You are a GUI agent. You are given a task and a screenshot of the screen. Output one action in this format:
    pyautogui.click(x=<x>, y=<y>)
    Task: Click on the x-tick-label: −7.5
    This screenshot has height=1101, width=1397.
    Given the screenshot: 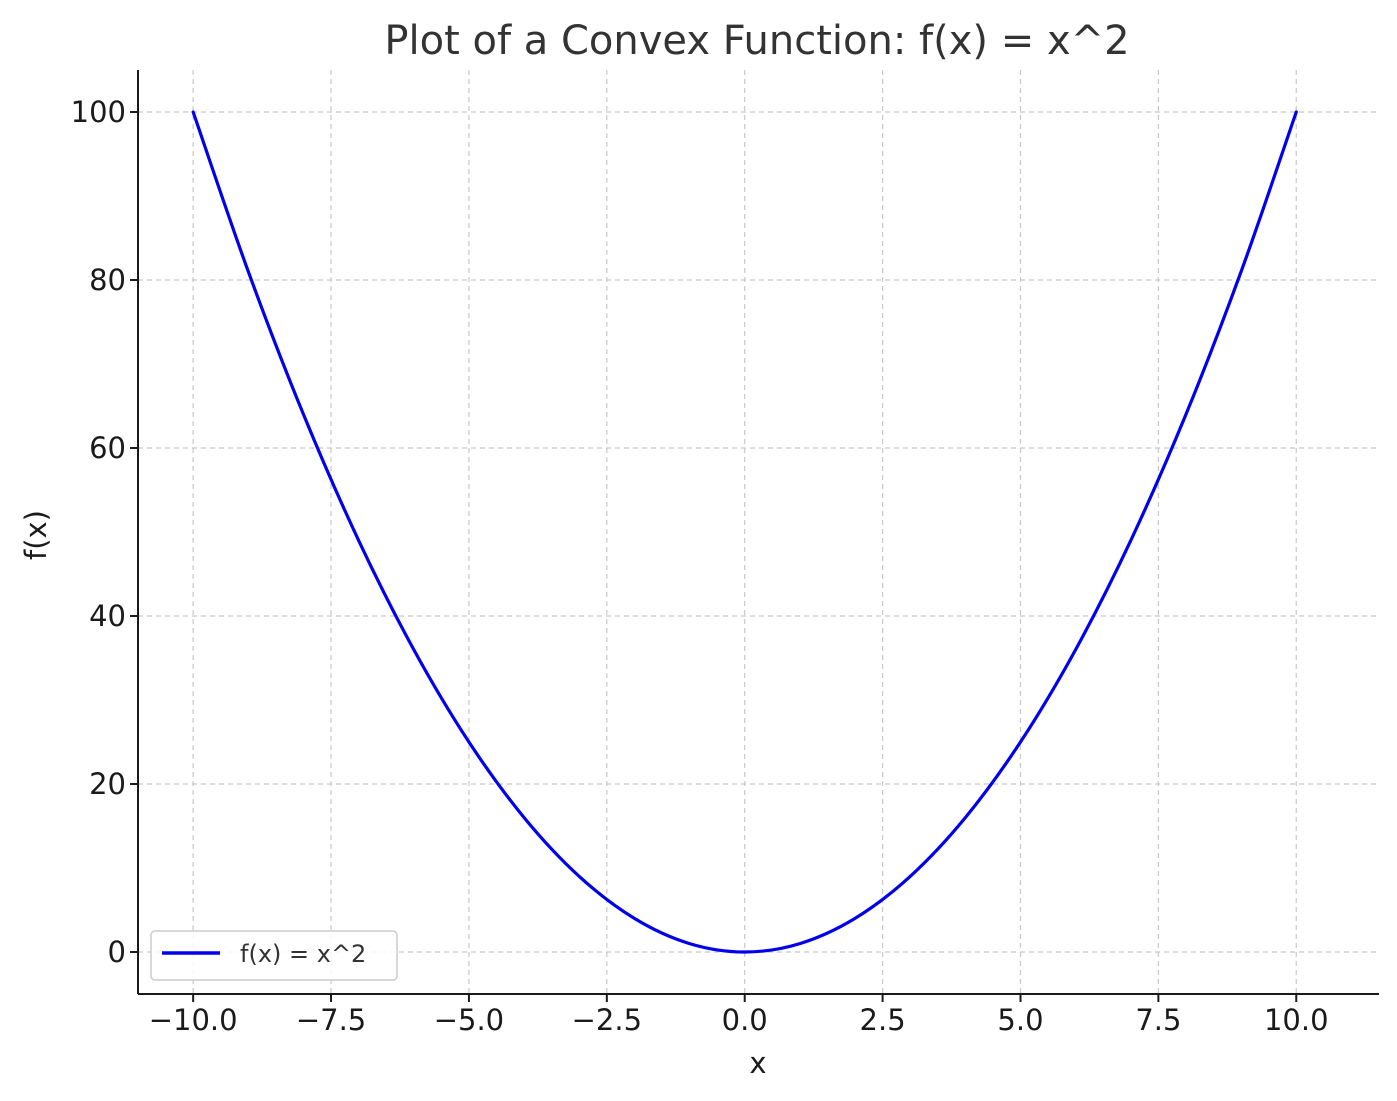 What is the action you would take?
    pyautogui.click(x=331, y=1020)
    